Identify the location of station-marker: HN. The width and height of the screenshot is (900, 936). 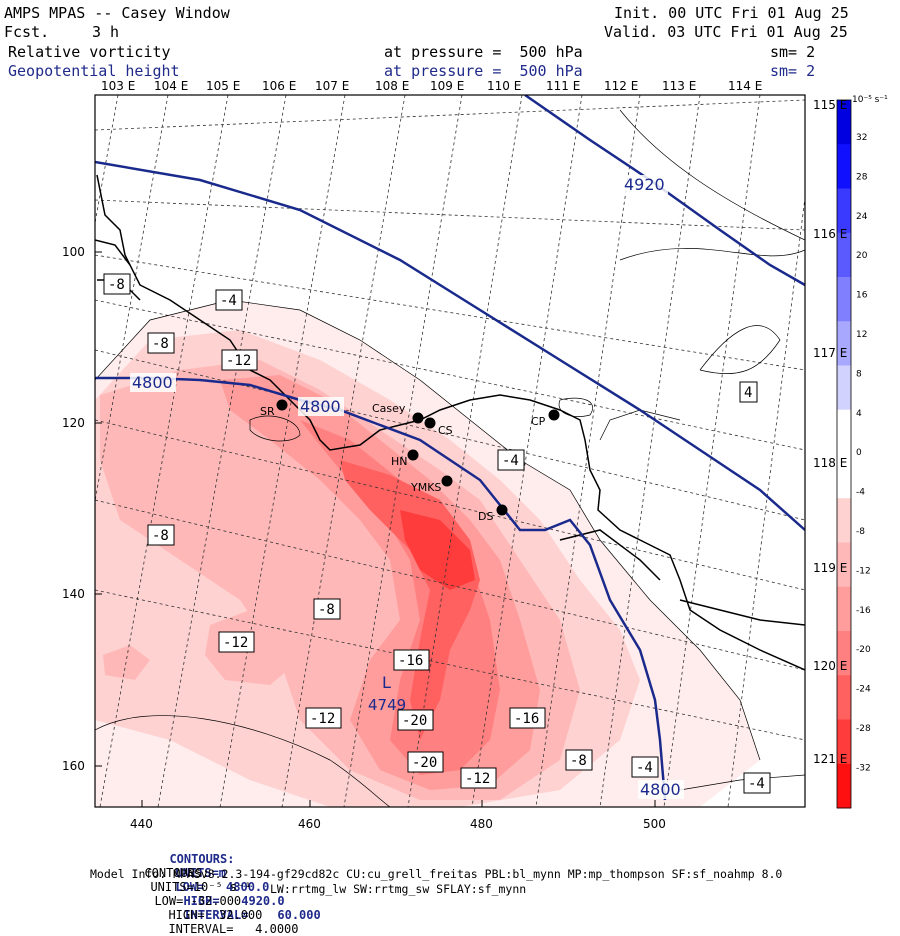
(405, 458).